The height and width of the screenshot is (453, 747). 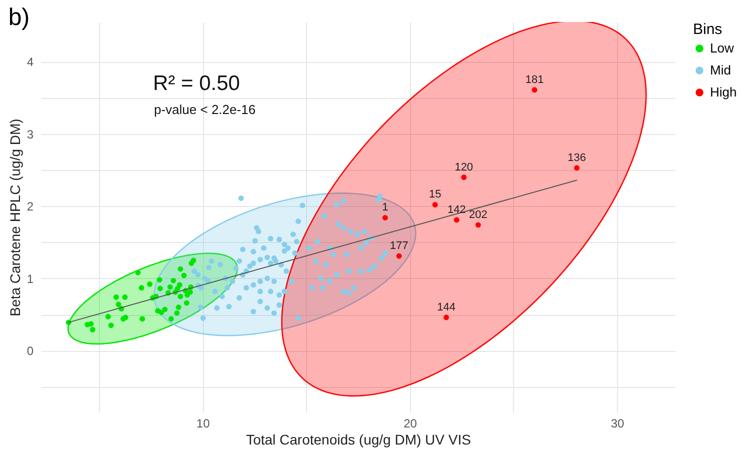 What do you see at coordinates (30, 134) in the screenshot?
I see `y-tick-label: 3` at bounding box center [30, 134].